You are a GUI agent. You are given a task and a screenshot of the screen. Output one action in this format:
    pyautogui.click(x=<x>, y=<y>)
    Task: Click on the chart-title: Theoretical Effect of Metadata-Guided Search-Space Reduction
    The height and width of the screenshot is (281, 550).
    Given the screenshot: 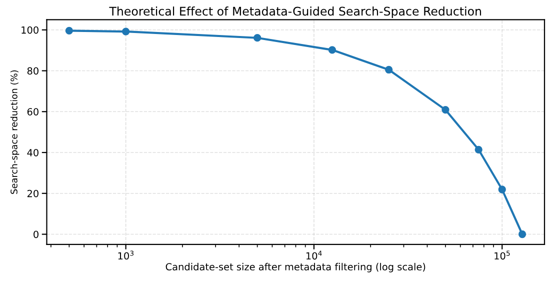 What is the action you would take?
    pyautogui.click(x=295, y=12)
    